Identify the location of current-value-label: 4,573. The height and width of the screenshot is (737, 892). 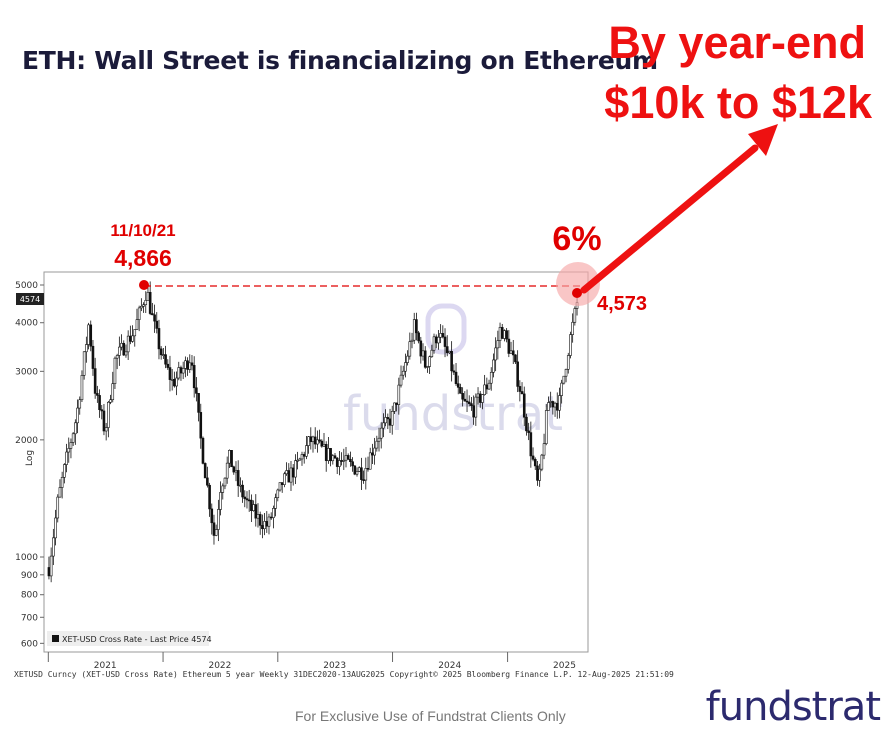
(622, 304).